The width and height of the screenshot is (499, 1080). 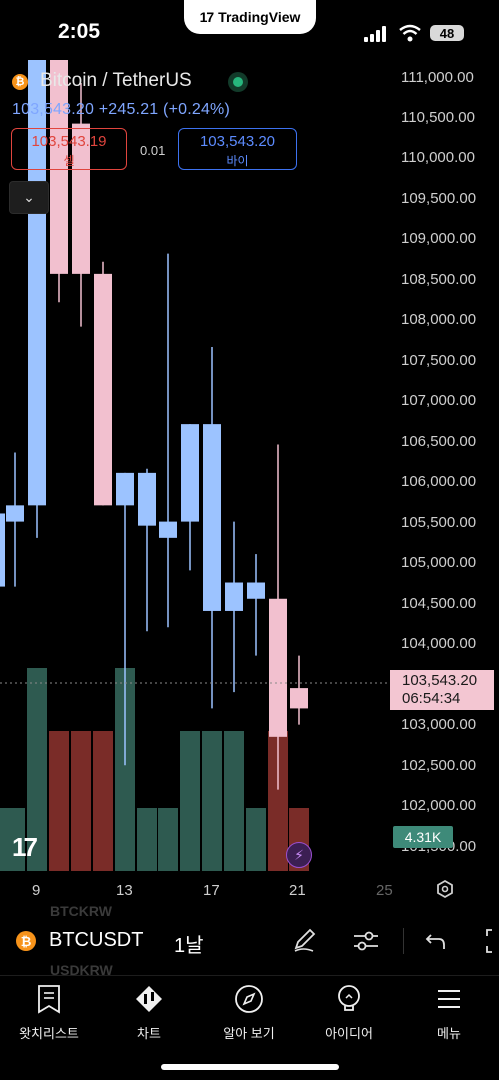 I want to click on nav-explore: 알아 보기, so click(x=249, y=1012).